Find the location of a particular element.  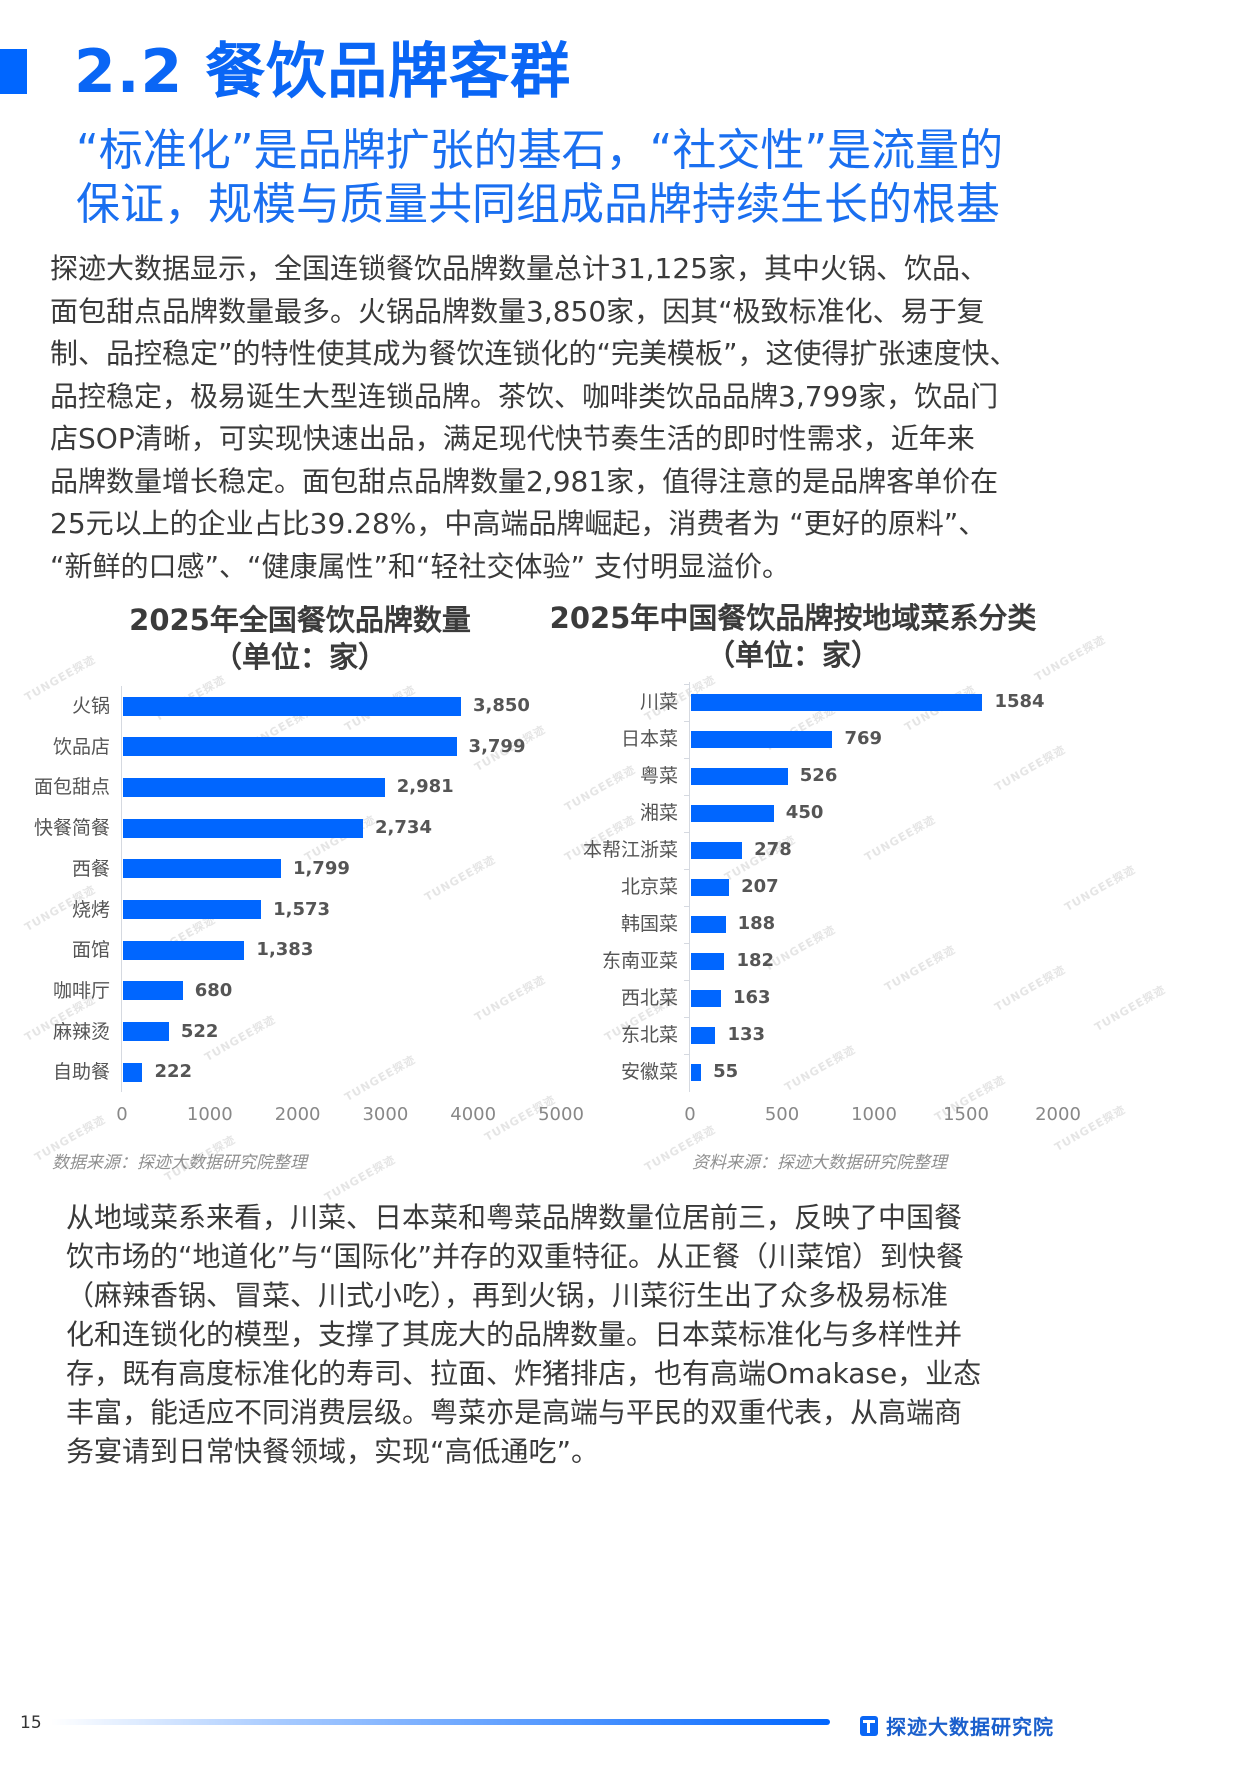

category-label: 川菜 is located at coordinates (658, 702).